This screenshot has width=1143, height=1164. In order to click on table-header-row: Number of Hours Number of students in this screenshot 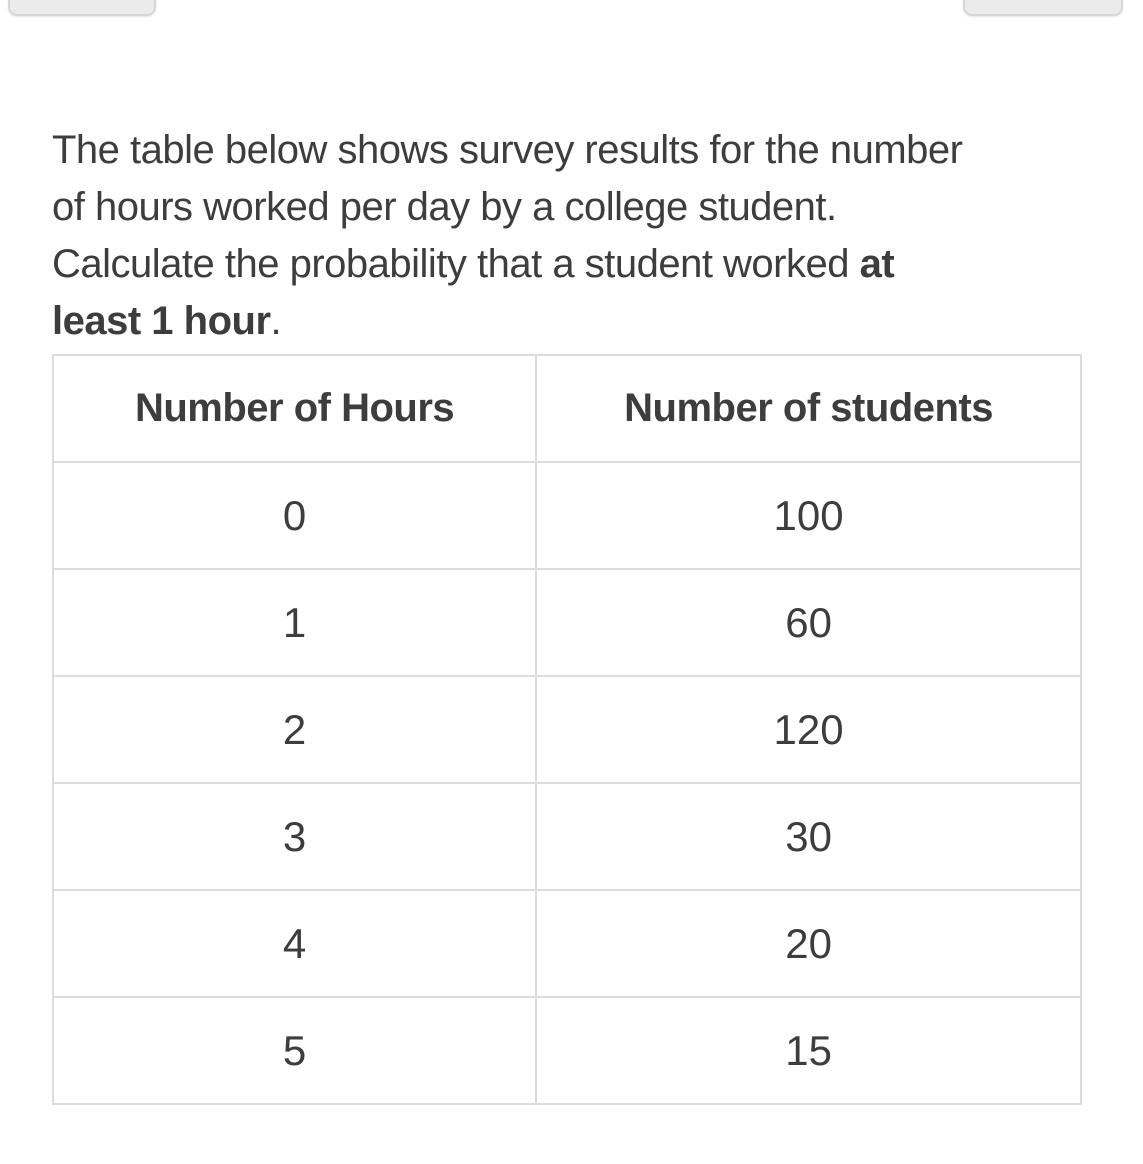, I will do `click(566, 408)`.